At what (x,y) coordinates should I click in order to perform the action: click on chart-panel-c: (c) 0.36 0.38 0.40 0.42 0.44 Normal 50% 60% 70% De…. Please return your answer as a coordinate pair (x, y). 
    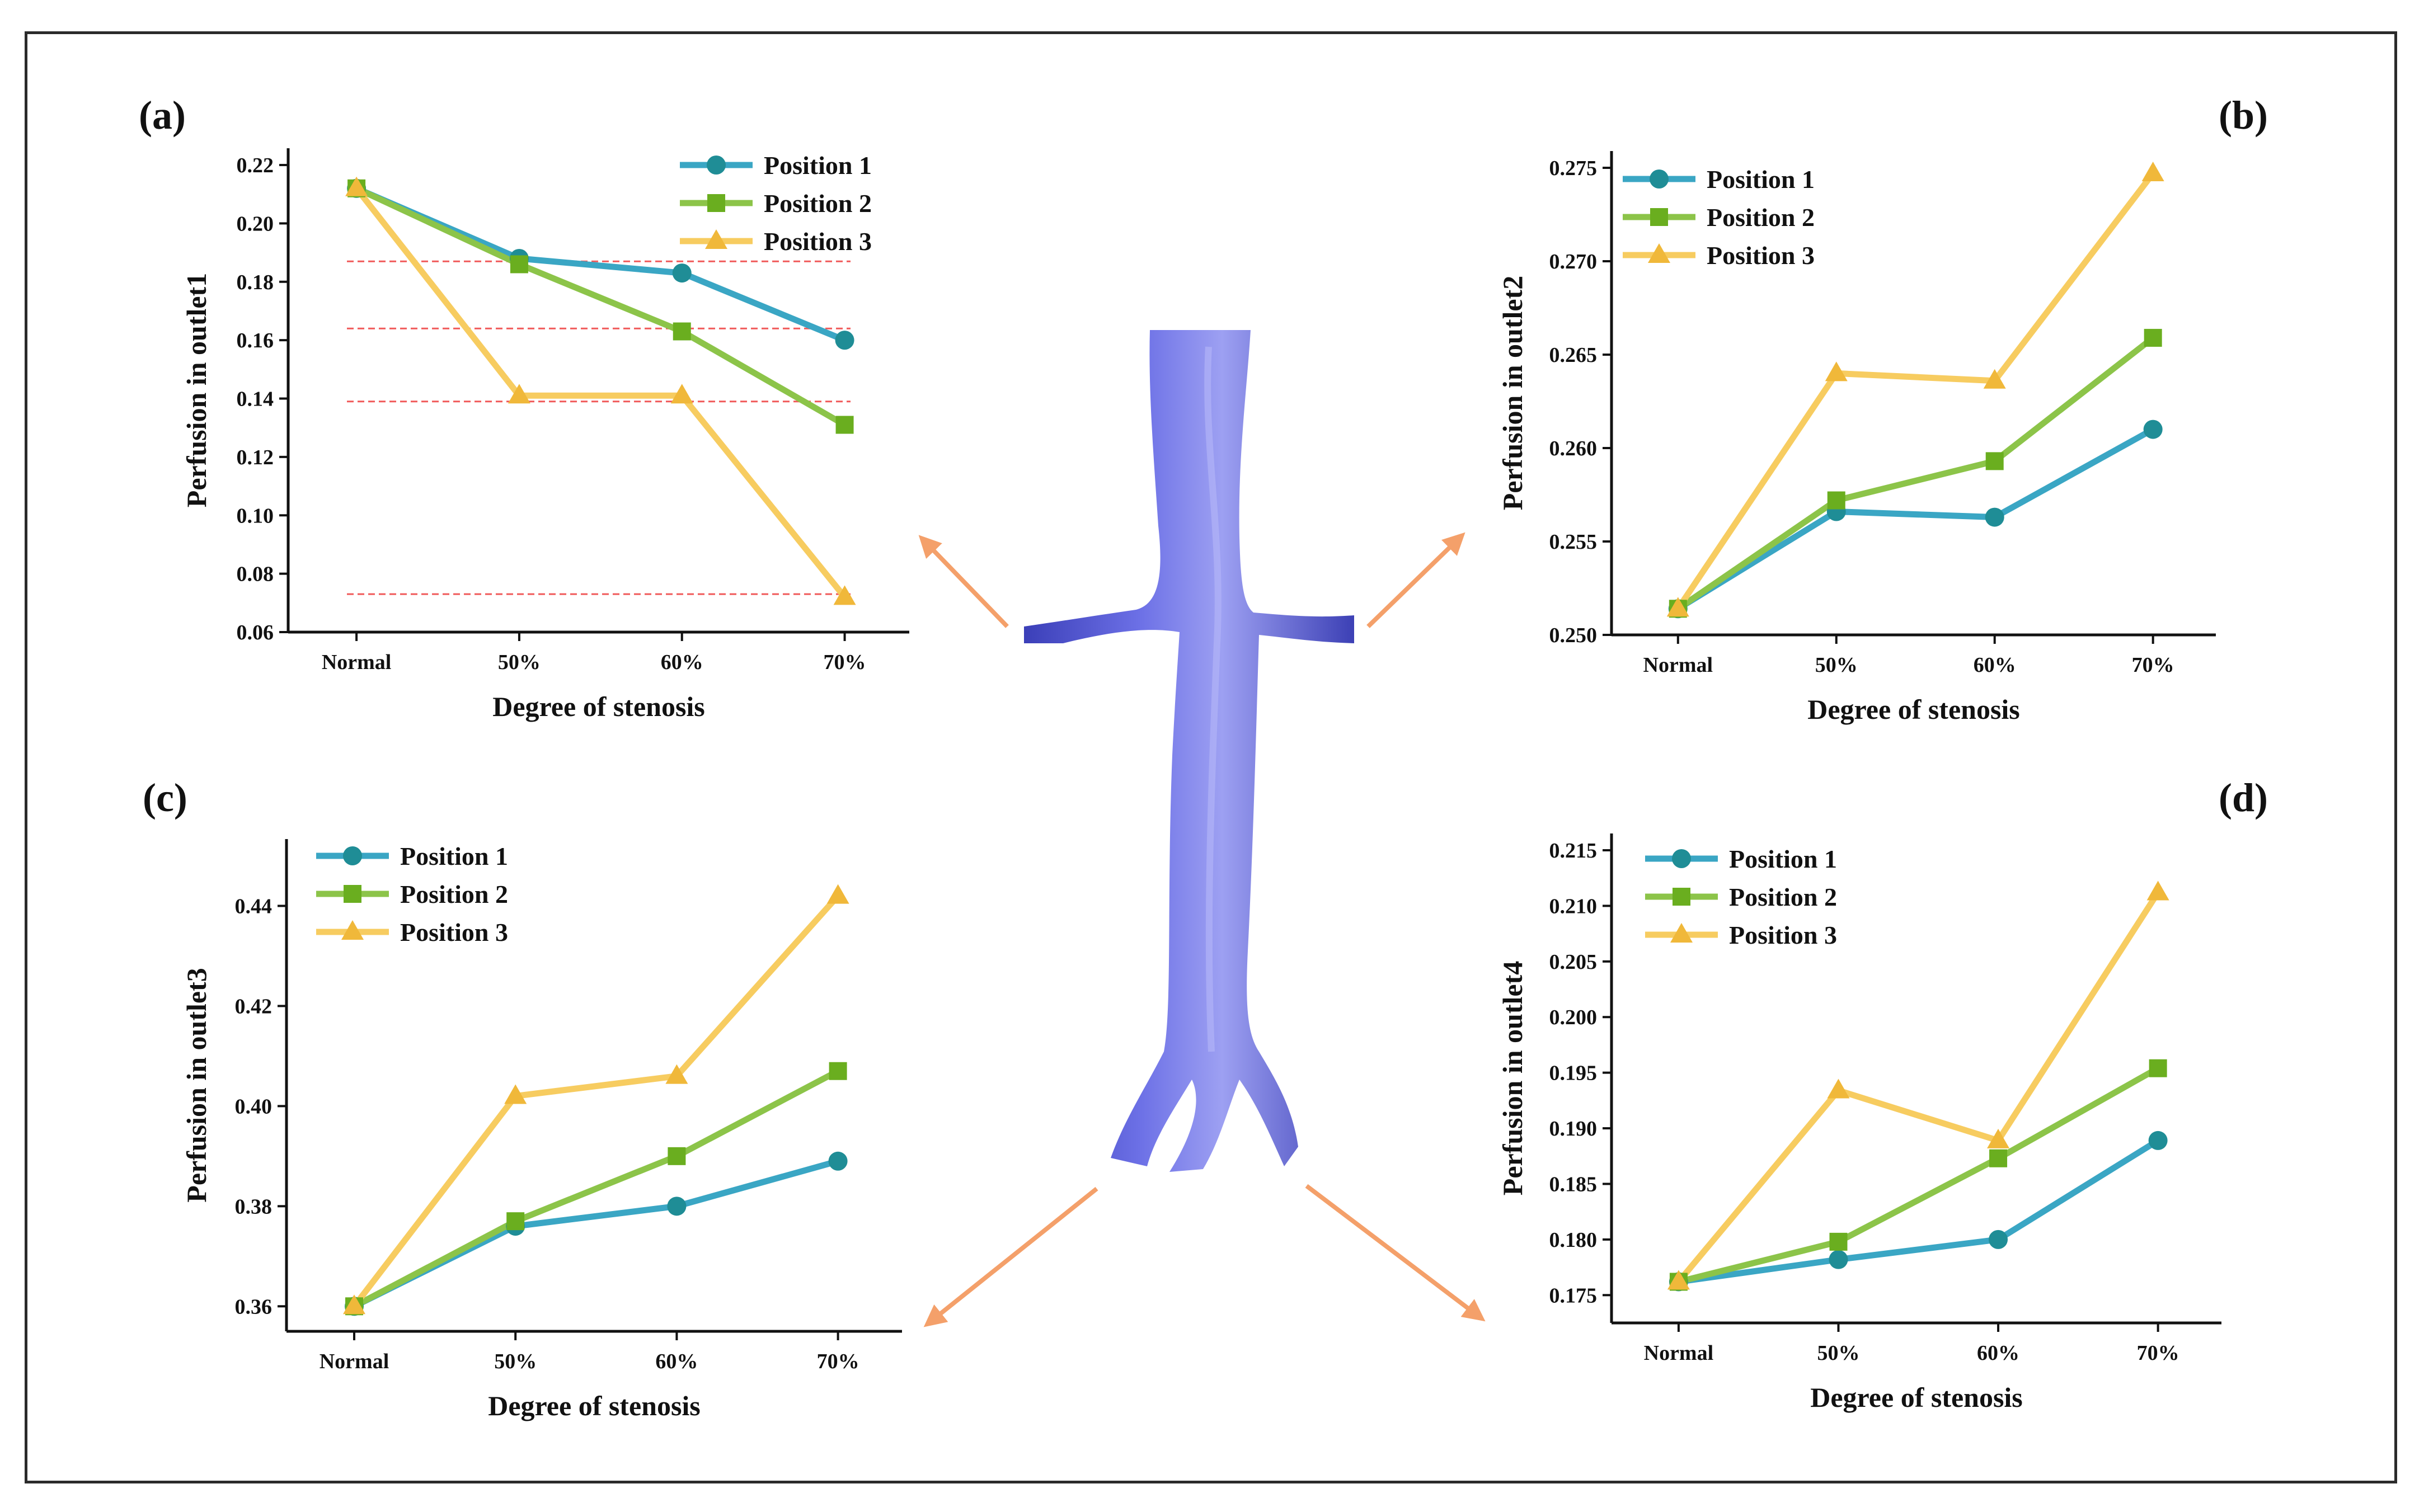
    Looking at the image, I should click on (522, 1098).